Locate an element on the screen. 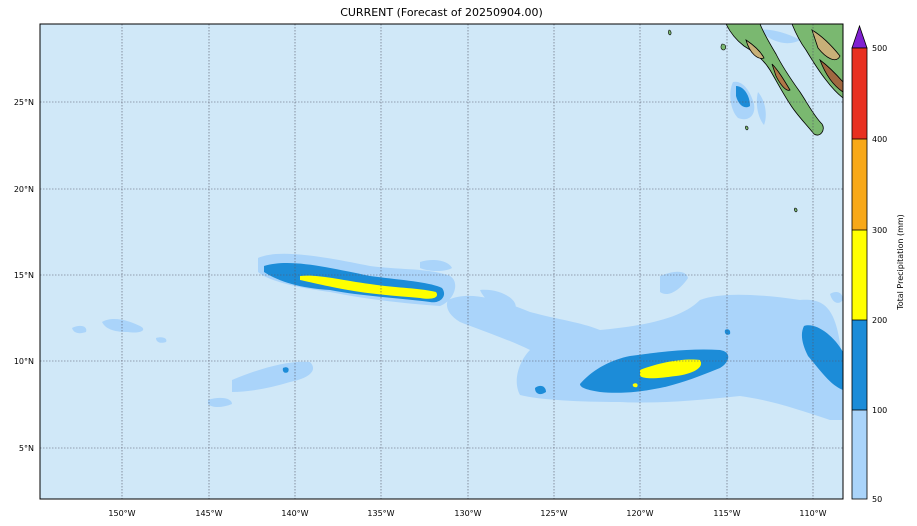  lat-label: 5°N is located at coordinates (26, 448).